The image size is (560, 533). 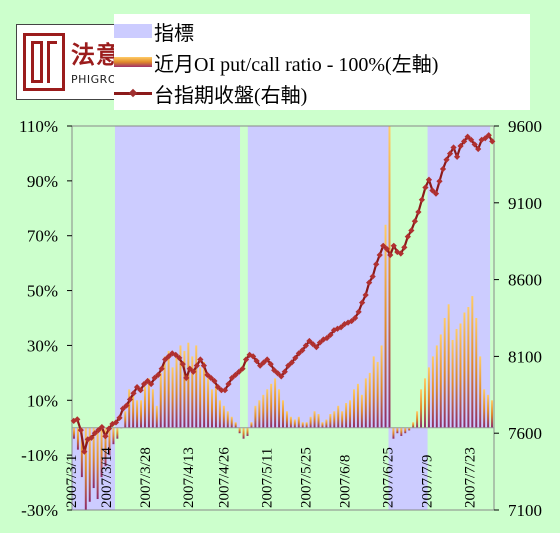 I want to click on left-tick-label: -10%, so click(x=39, y=455).